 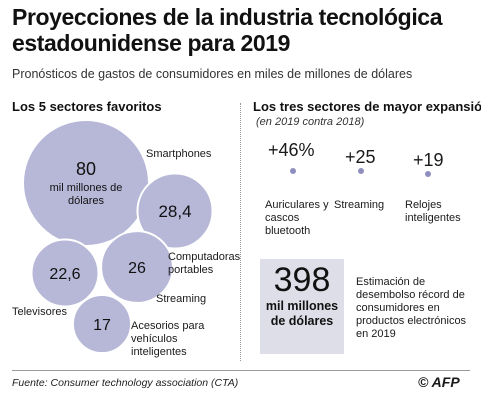 What do you see at coordinates (86, 194) in the screenshot?
I see `bubble-unit-smartphones: mil millones de dólares` at bounding box center [86, 194].